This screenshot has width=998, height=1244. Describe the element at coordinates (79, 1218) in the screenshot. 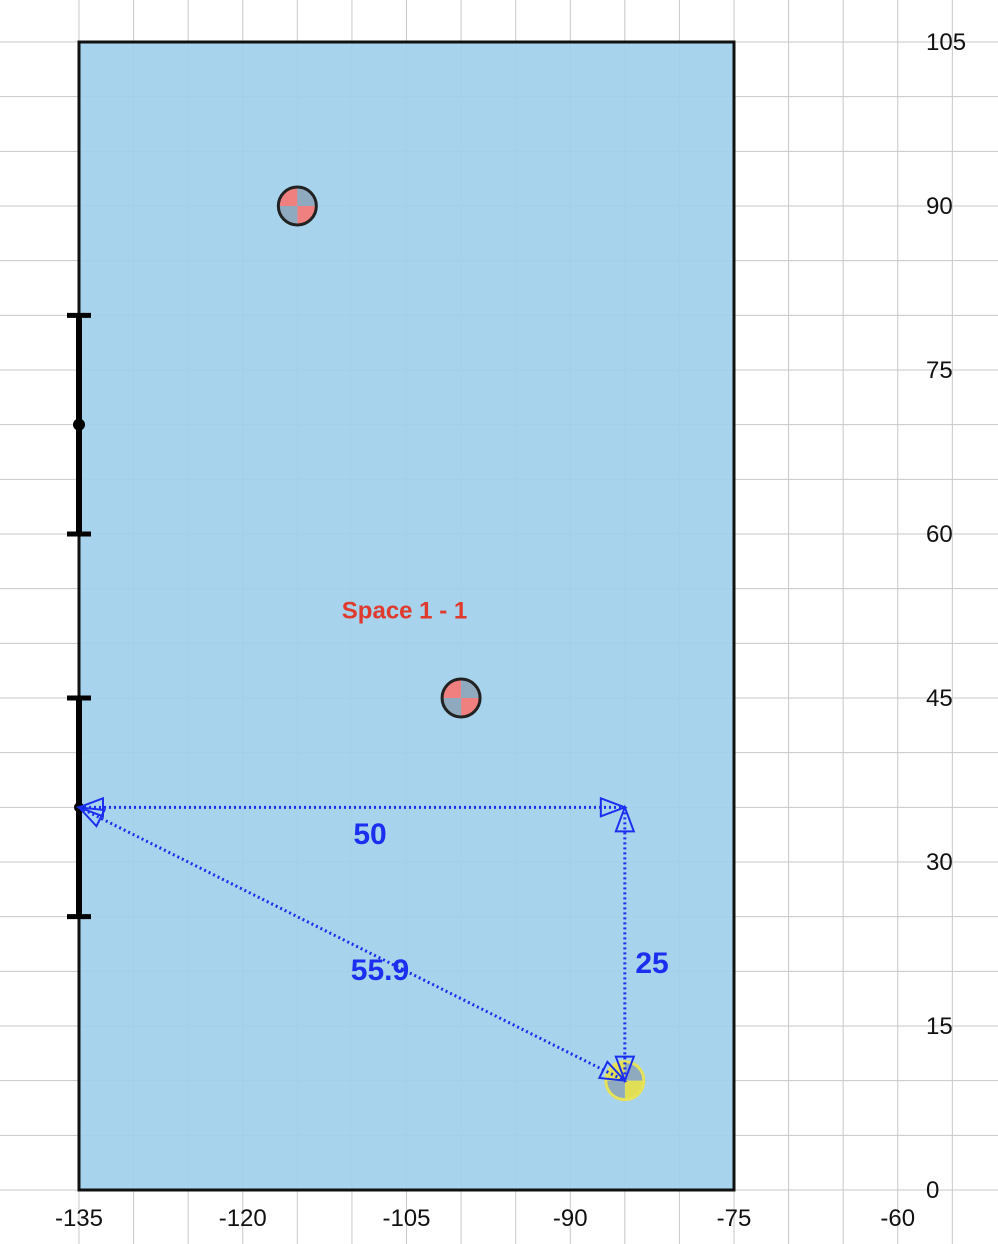

I see `x-tick-label: -135` at that location.